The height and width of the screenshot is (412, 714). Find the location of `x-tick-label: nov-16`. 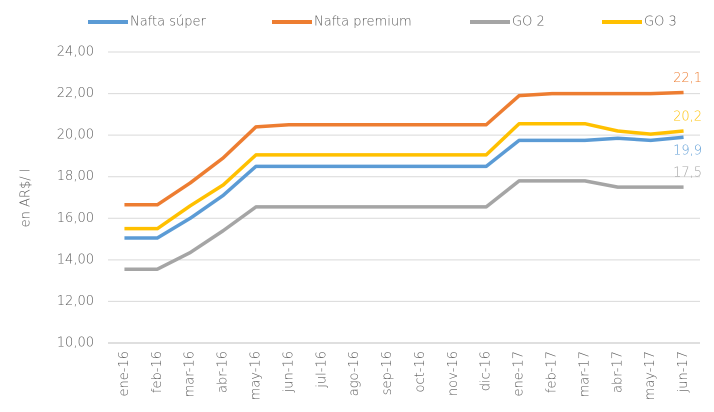

x-tick-label: nov-16 is located at coordinates (453, 373).